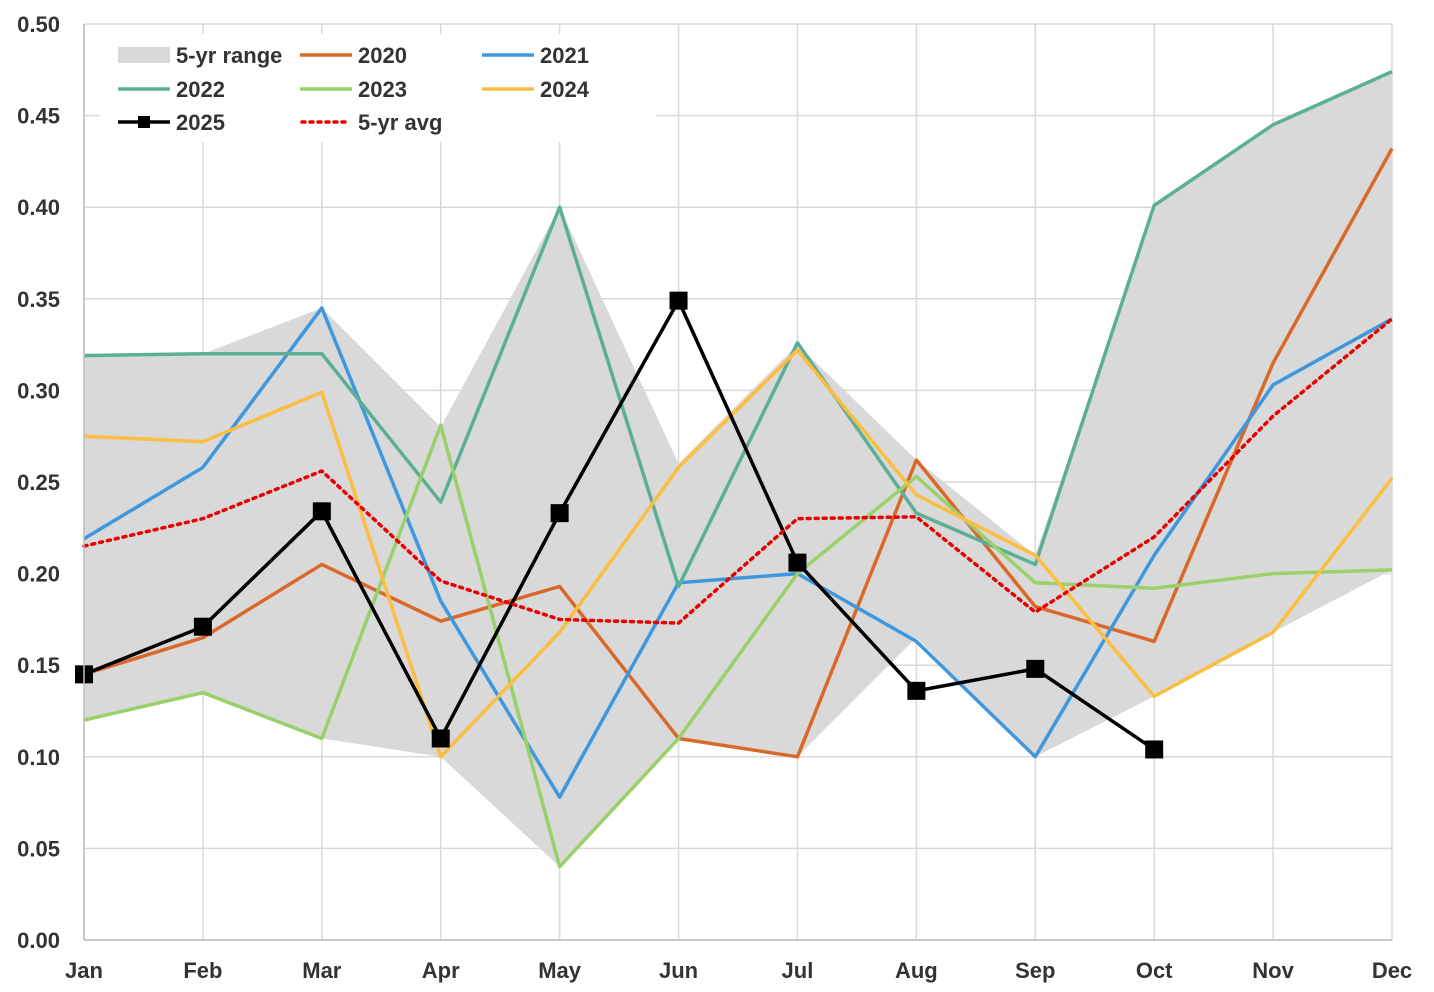 Image resolution: width=1434 pixels, height=992 pixels. Describe the element at coordinates (916, 970) in the screenshot. I see `x-tick-label-aug: Aug` at that location.